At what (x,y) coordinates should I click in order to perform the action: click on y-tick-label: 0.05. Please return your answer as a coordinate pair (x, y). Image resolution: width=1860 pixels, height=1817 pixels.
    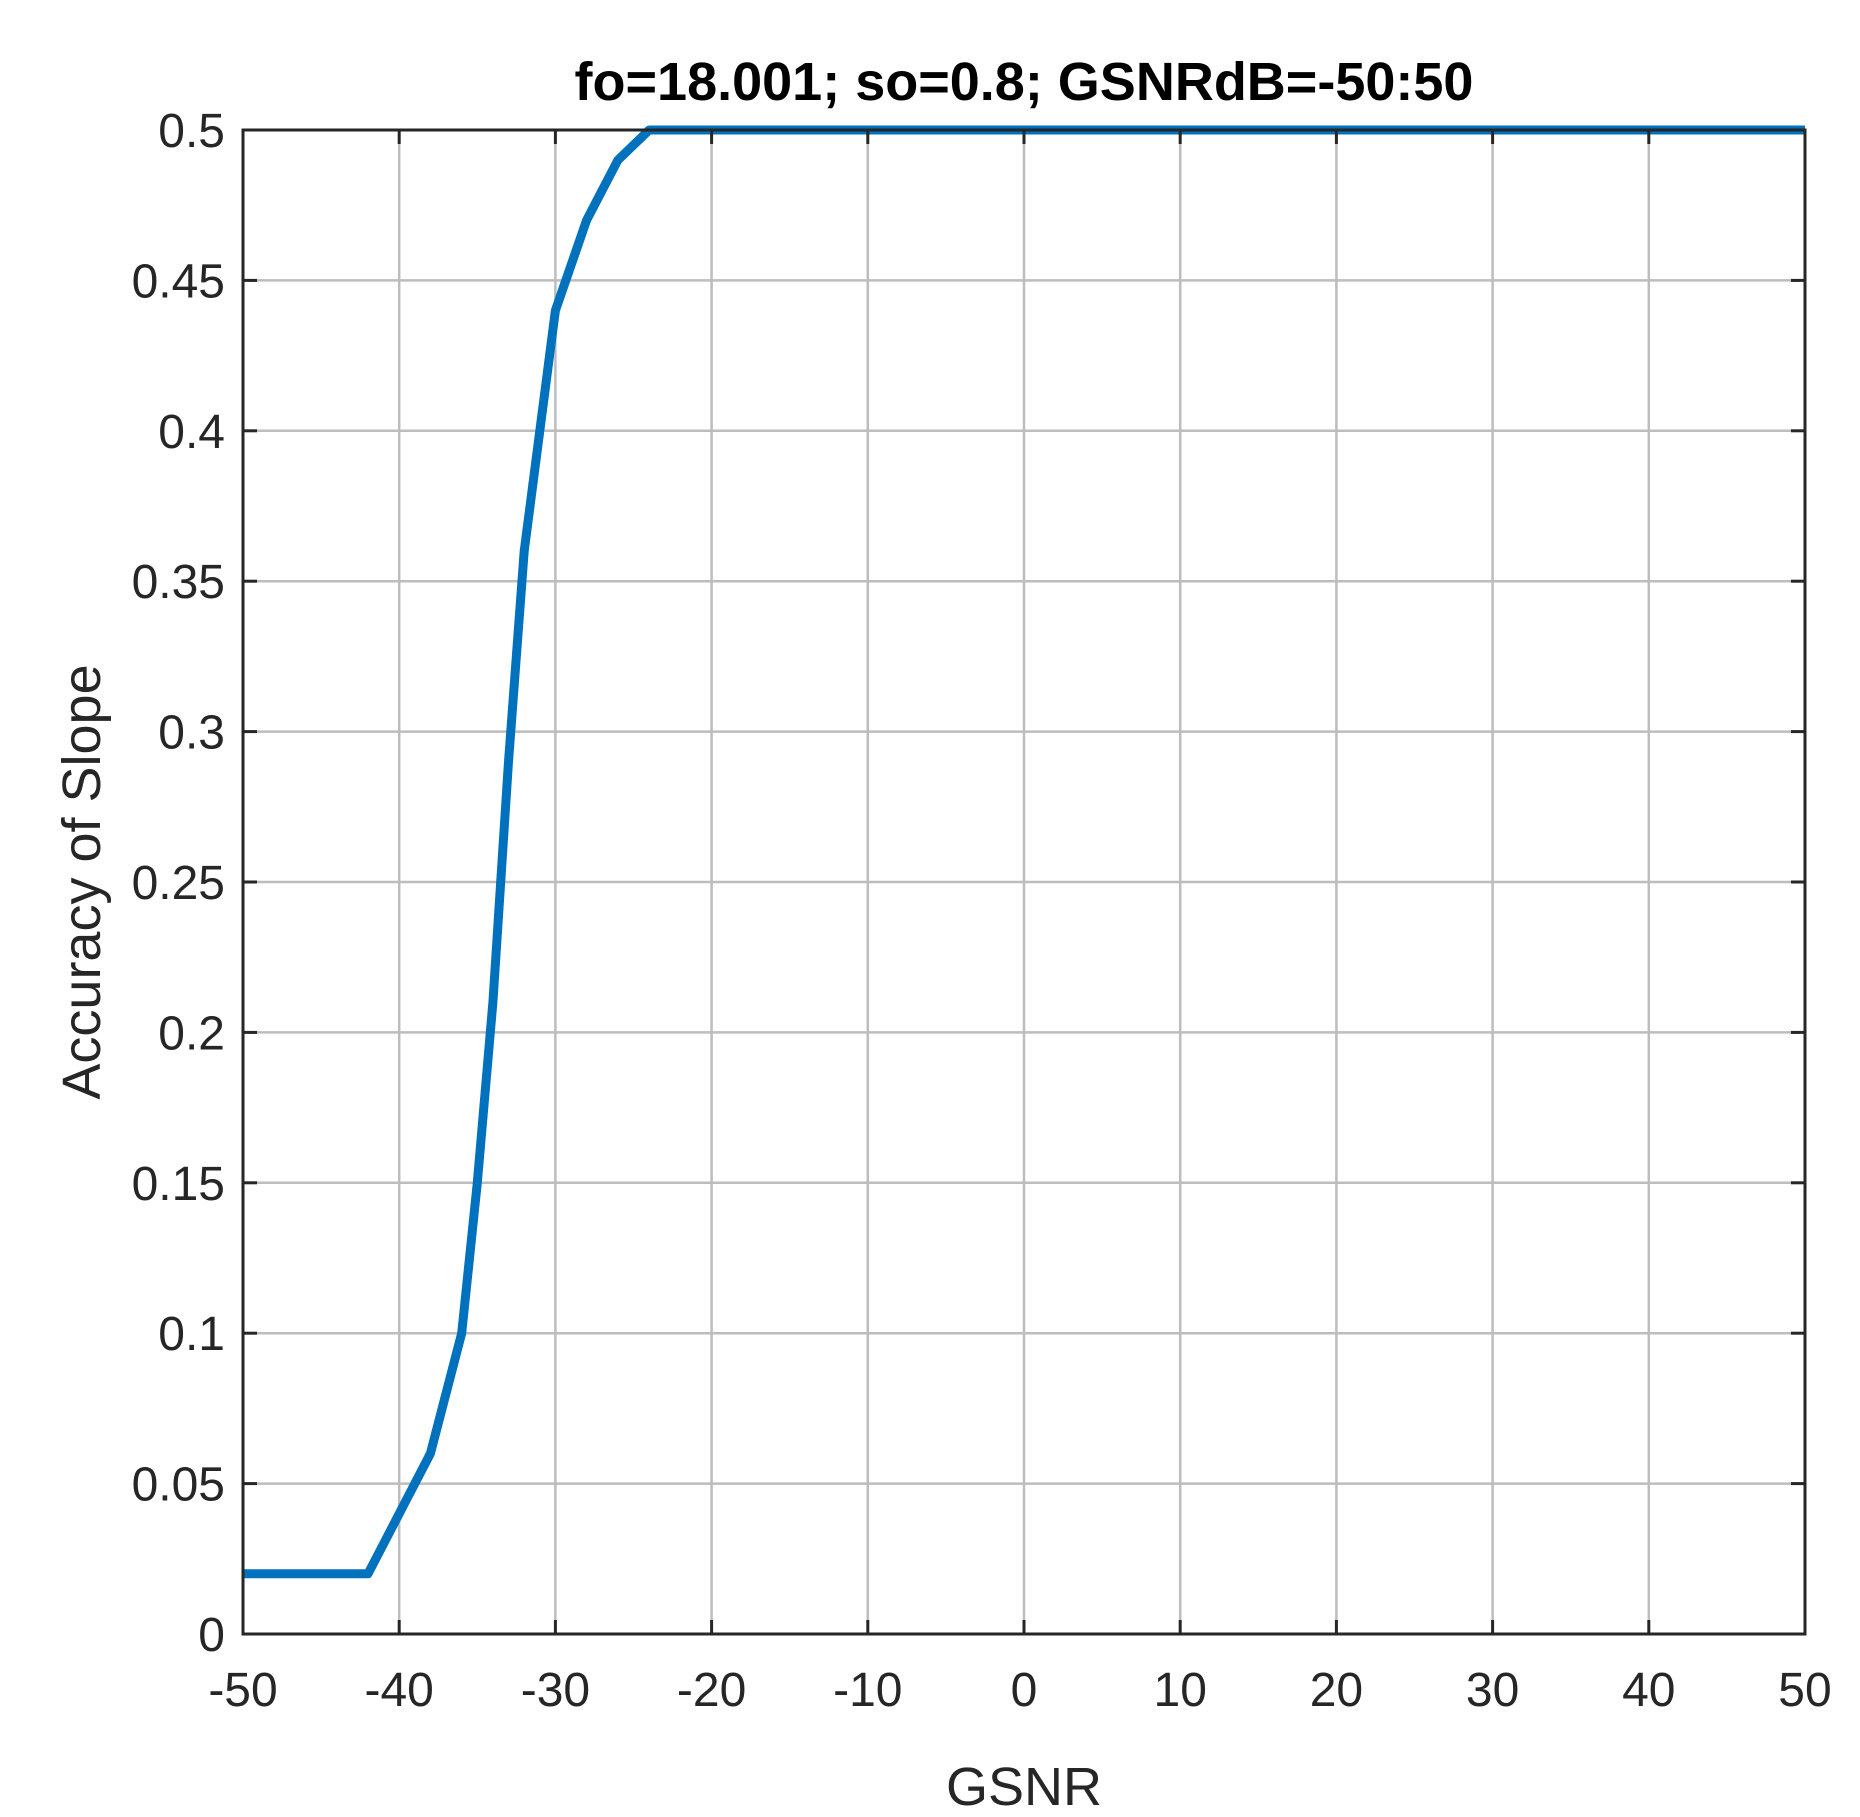
    Looking at the image, I should click on (178, 1485).